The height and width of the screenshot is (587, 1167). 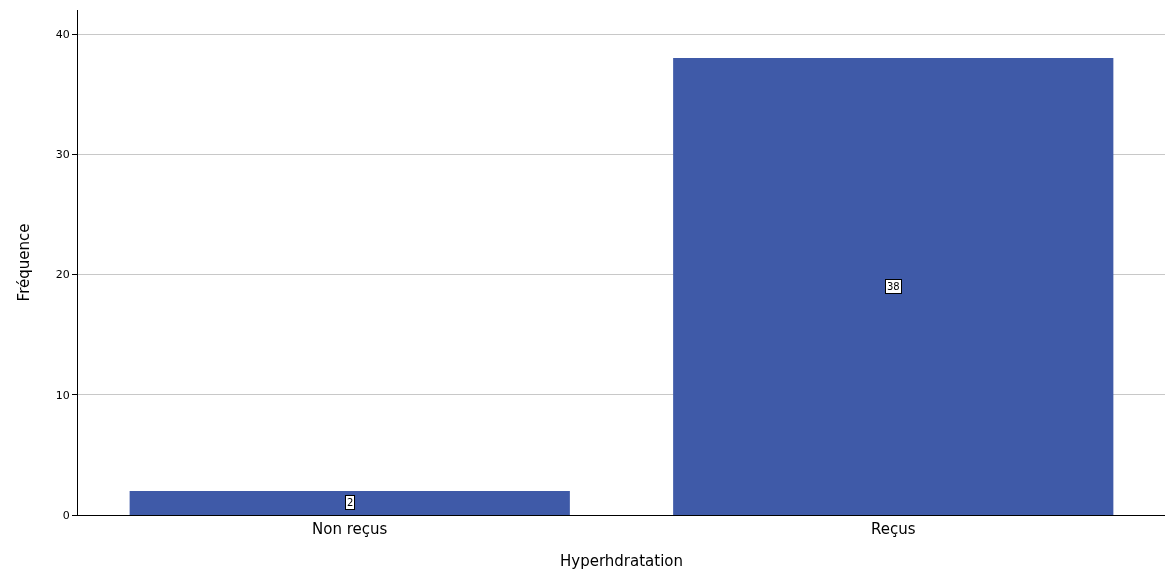 What do you see at coordinates (893, 286) in the screenshot?
I see `data-label: 38` at bounding box center [893, 286].